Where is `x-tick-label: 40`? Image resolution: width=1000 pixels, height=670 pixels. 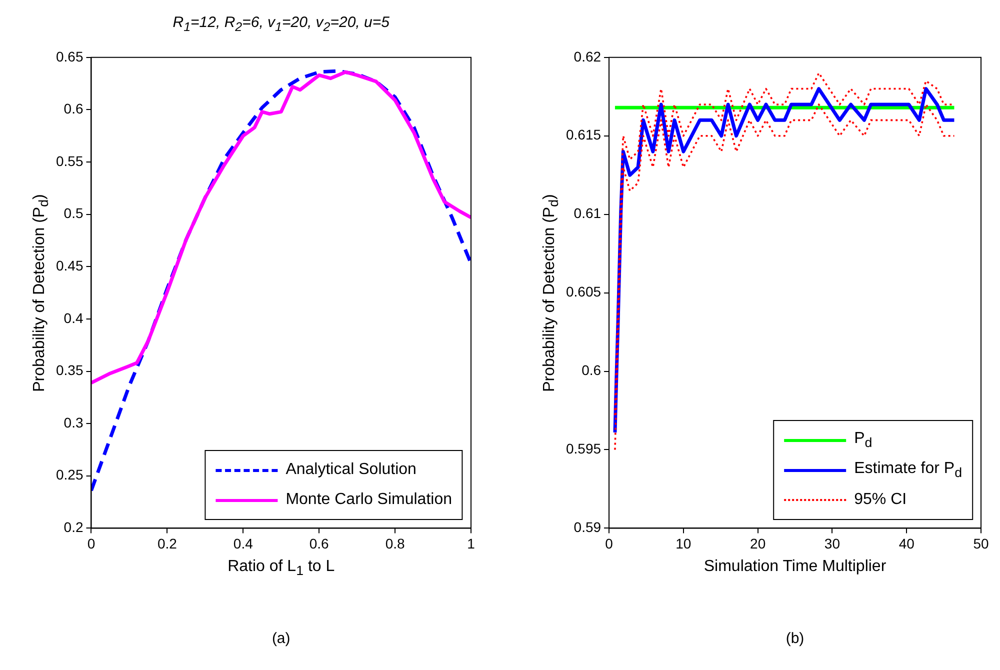 x-tick-label: 40 is located at coordinates (906, 543).